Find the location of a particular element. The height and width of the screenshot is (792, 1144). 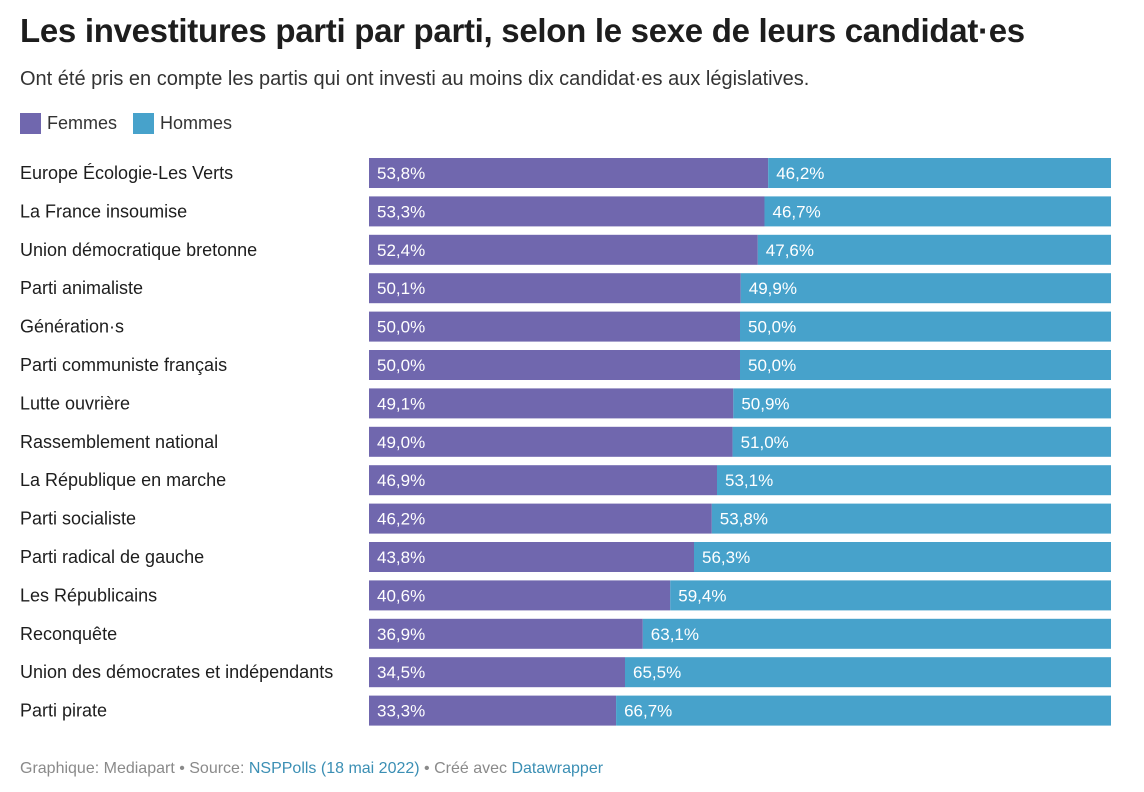

legend-label-hommes: Hommes is located at coordinates (196, 123).